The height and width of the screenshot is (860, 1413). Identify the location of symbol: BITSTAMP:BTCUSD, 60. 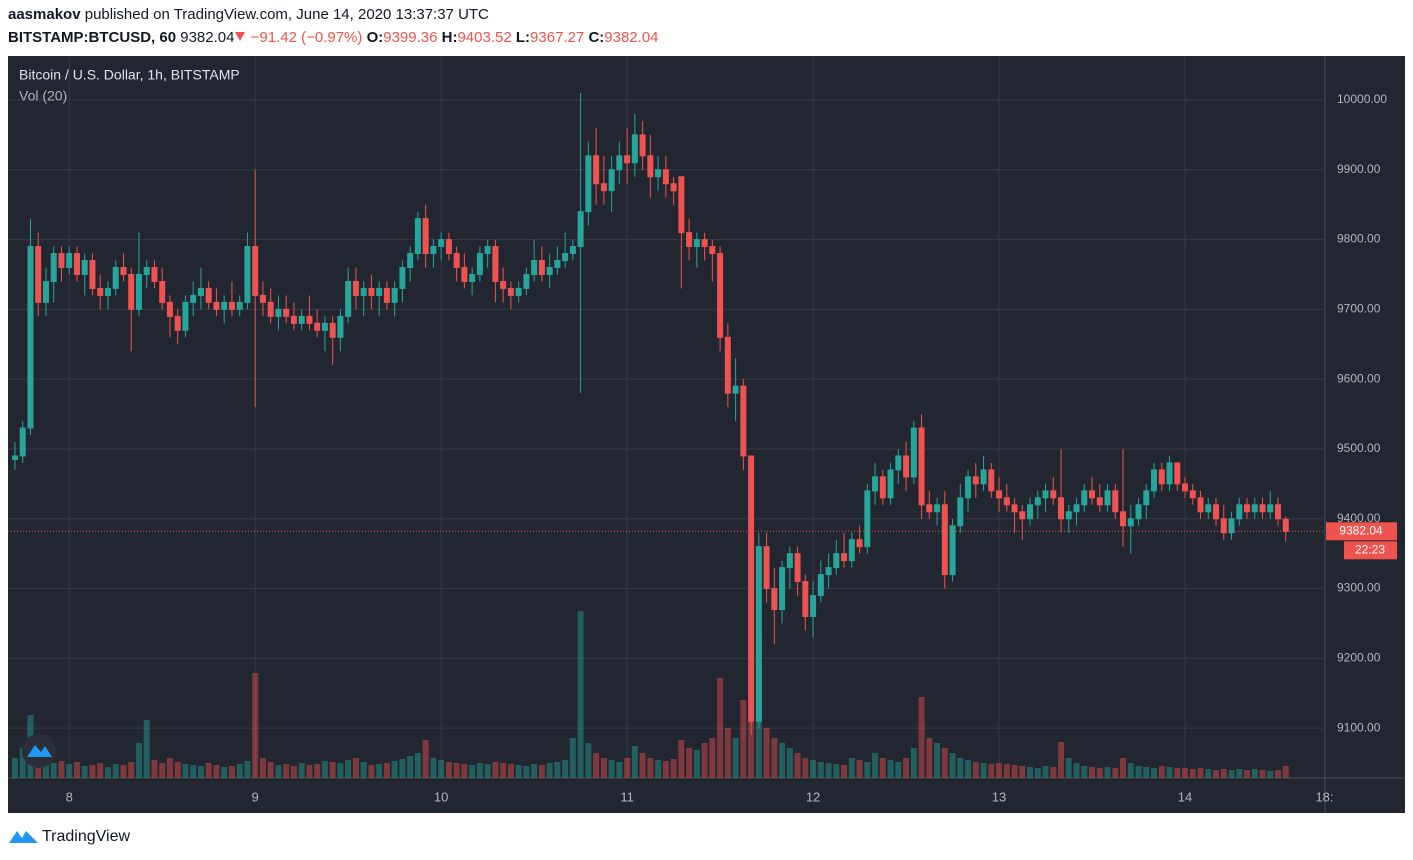
(92, 37).